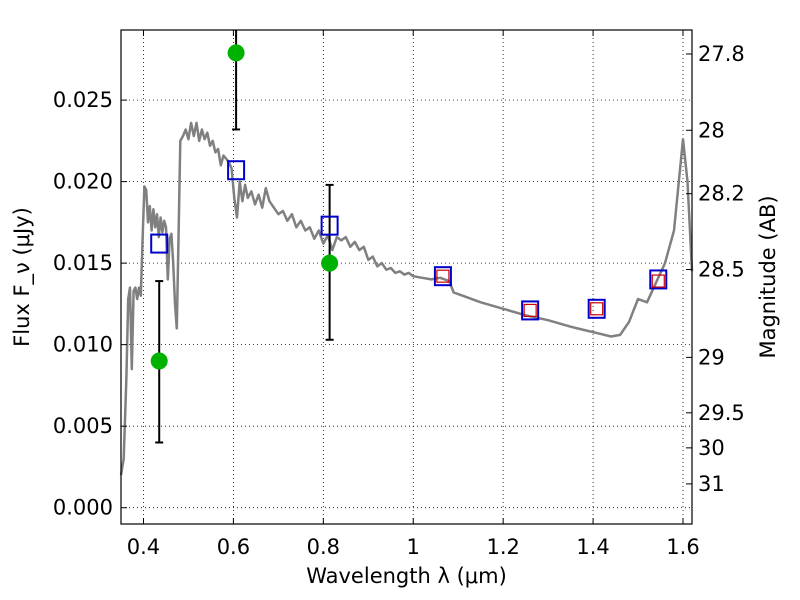 This screenshot has height=600, width=800. What do you see at coordinates (22, 277) in the screenshot?
I see `y-axis-label: Flux F_ν (μJy)` at bounding box center [22, 277].